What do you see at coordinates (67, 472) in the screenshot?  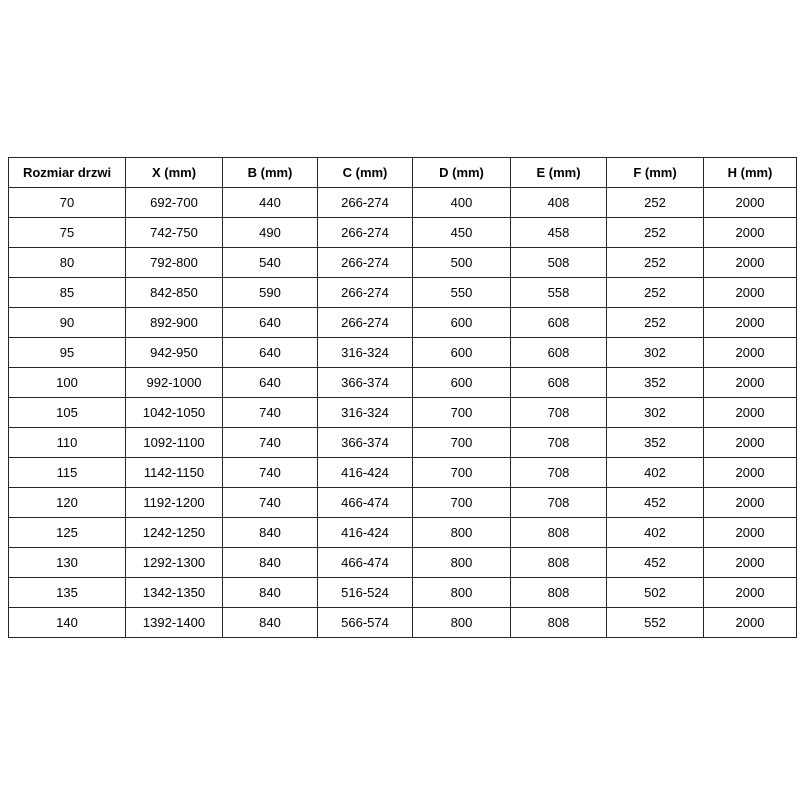 I see `table-cell: 115` at bounding box center [67, 472].